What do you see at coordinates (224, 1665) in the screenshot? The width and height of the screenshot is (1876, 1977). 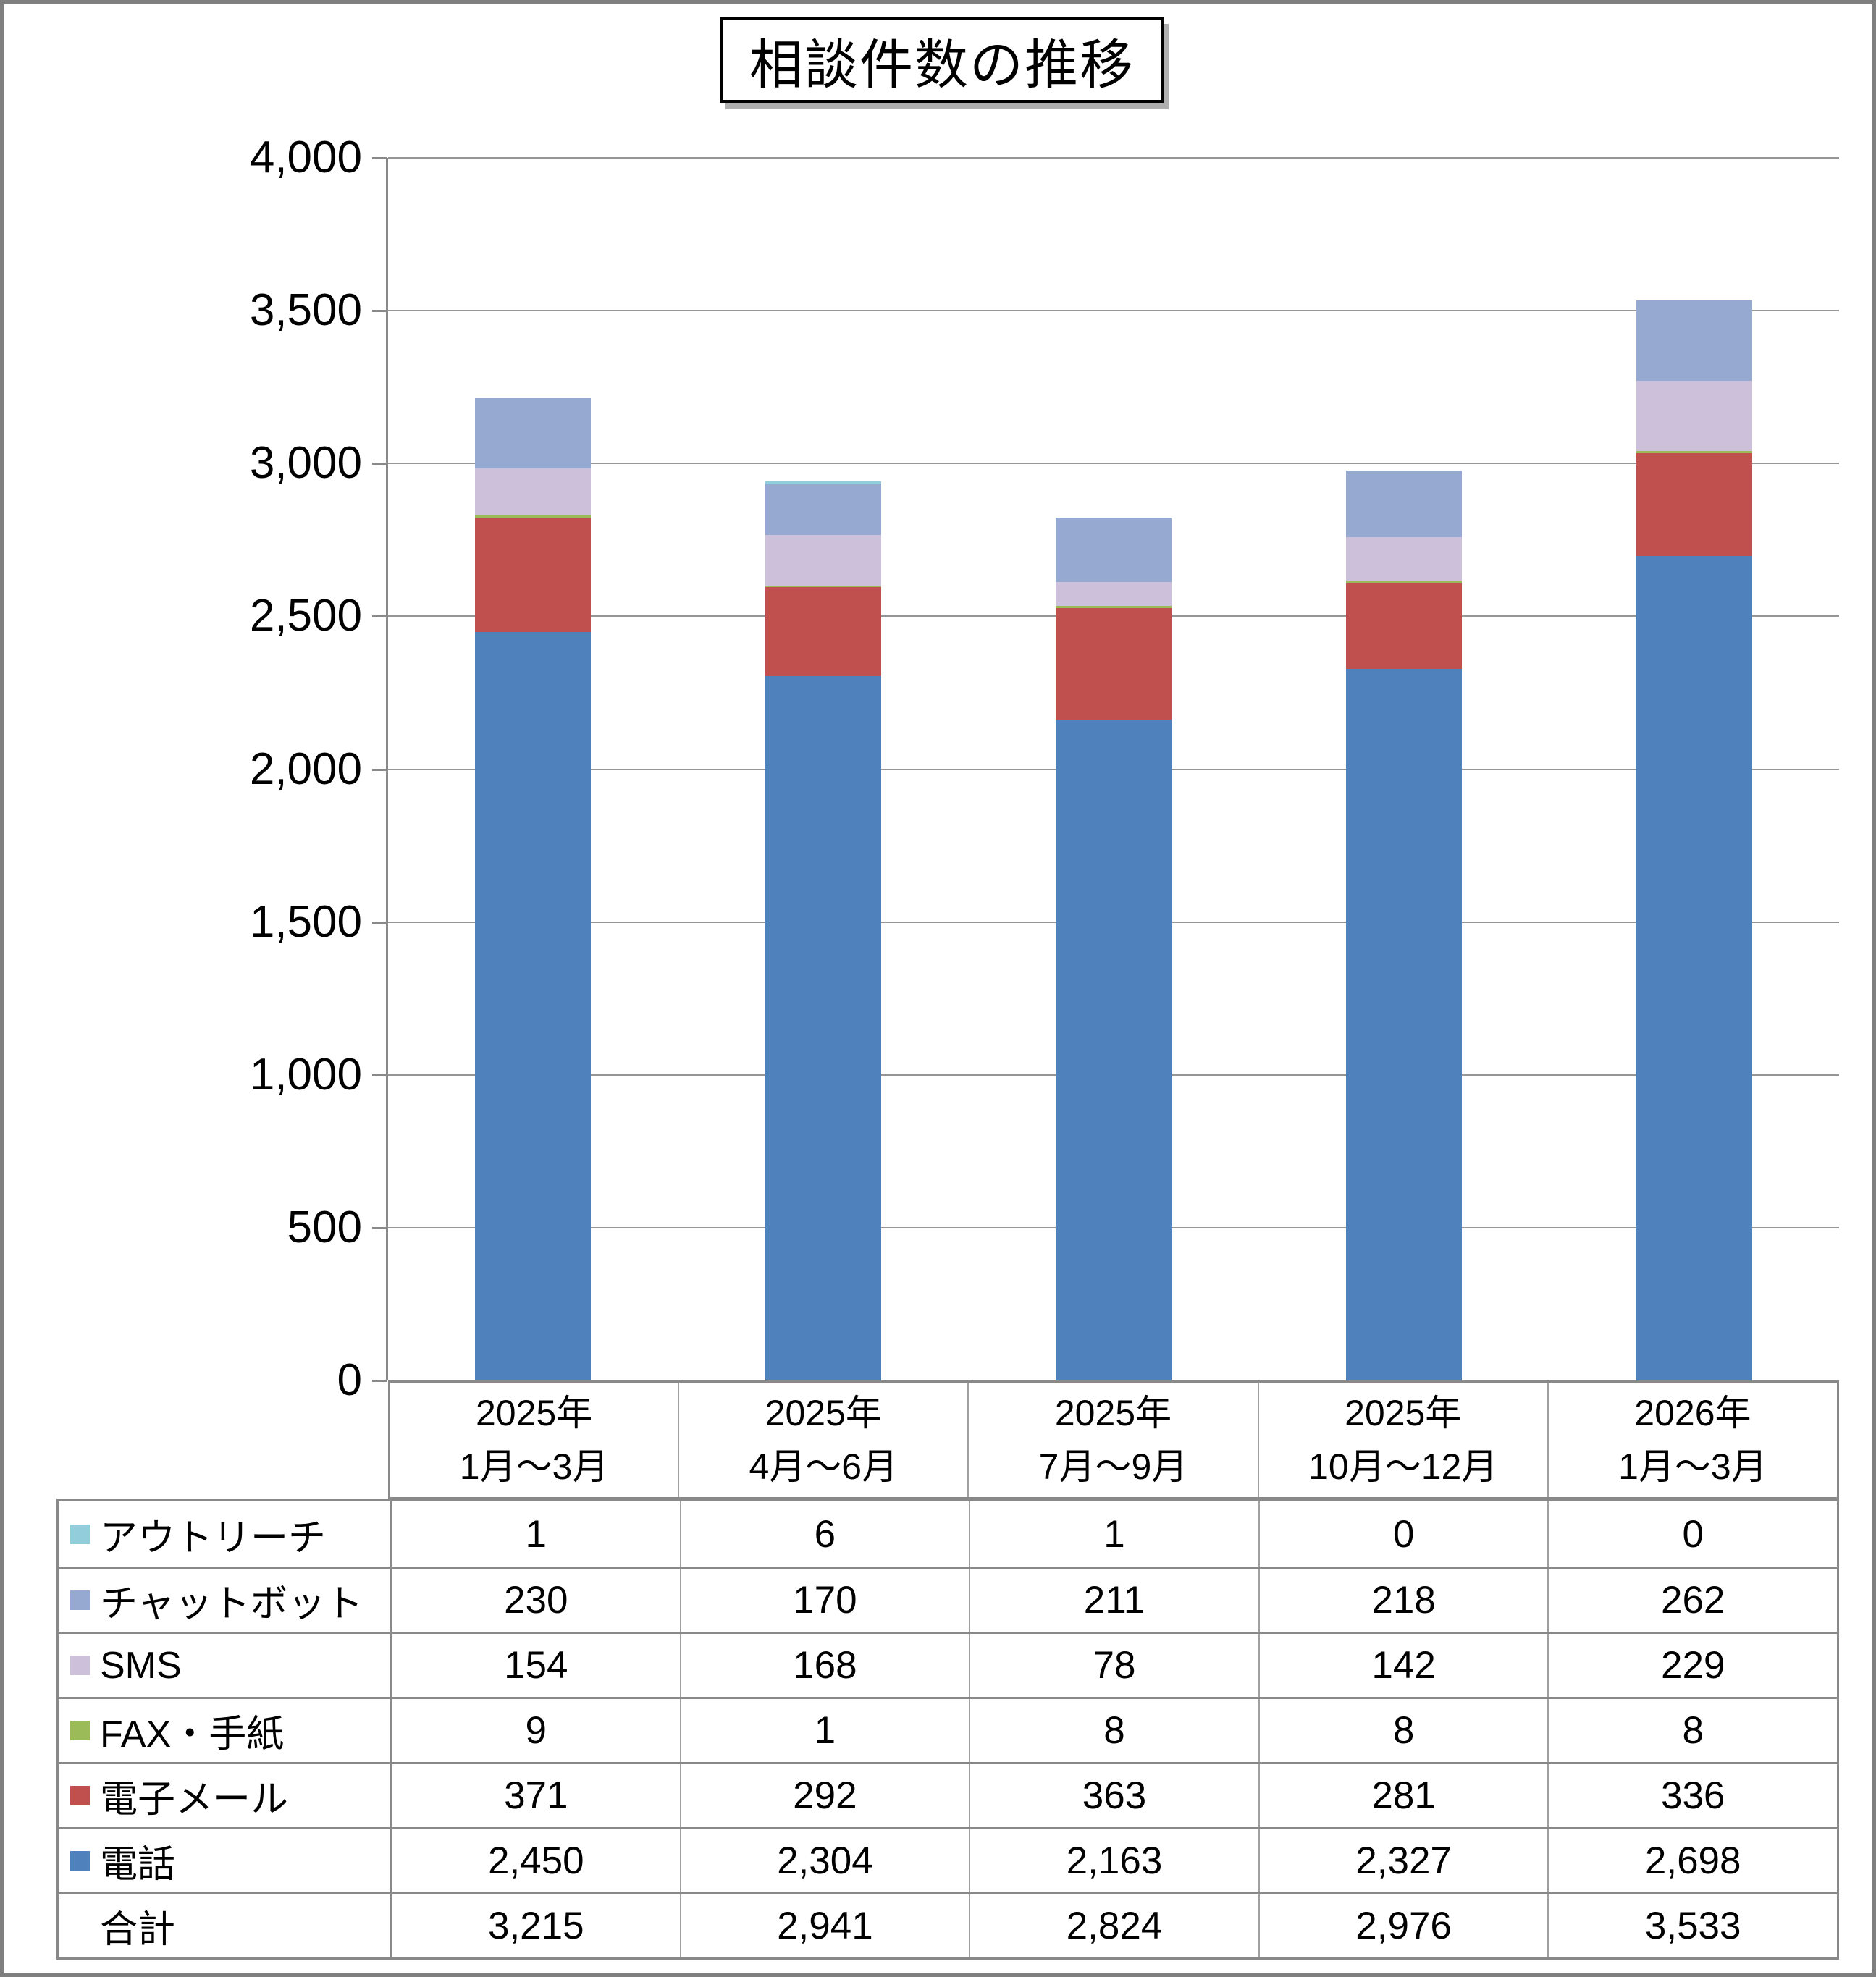 I see `legend-label-SMS: SMS` at bounding box center [224, 1665].